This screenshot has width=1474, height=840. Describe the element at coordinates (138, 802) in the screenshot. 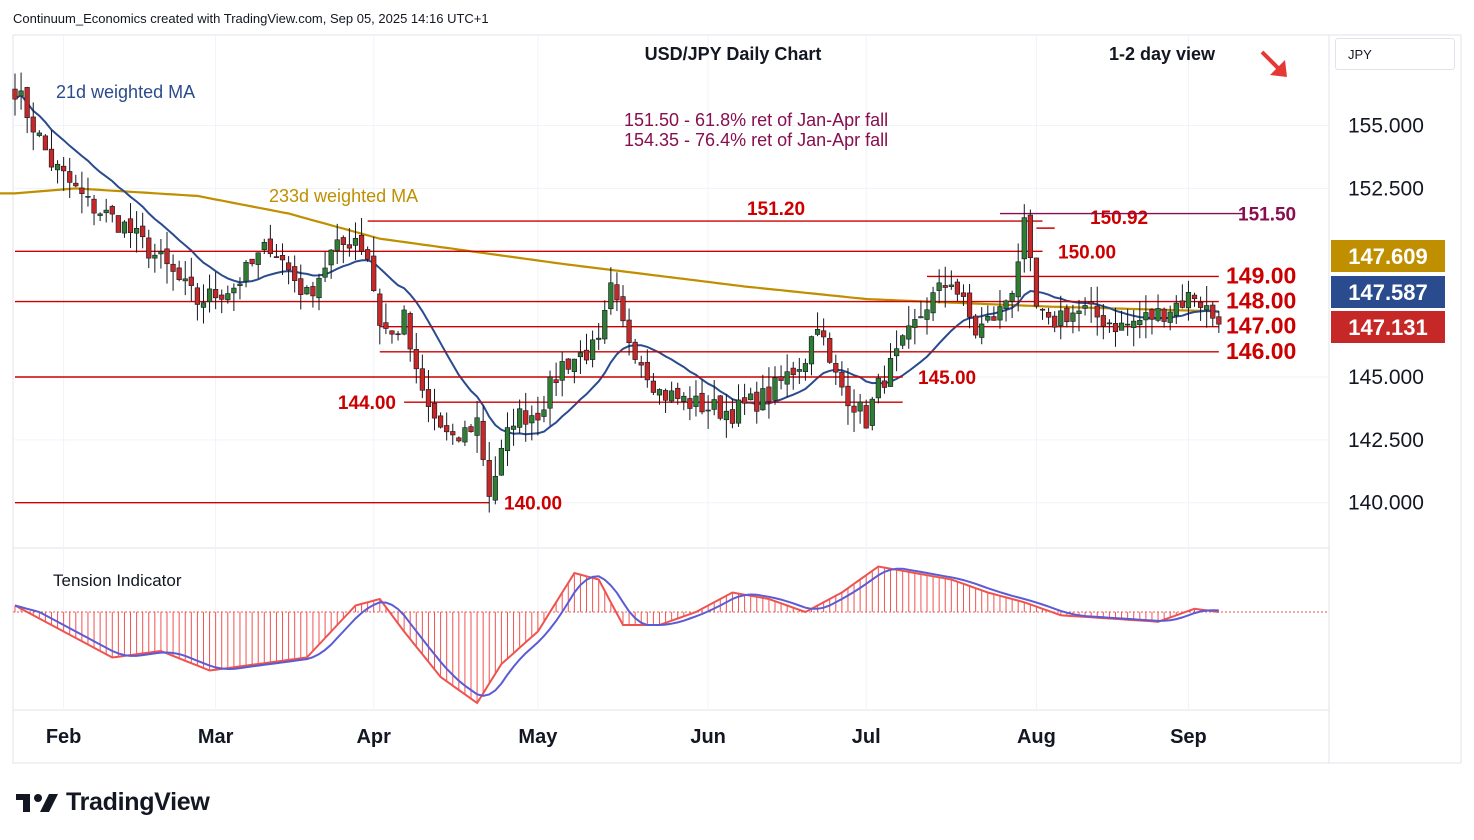

I see `brand-name: TradingView` at that location.